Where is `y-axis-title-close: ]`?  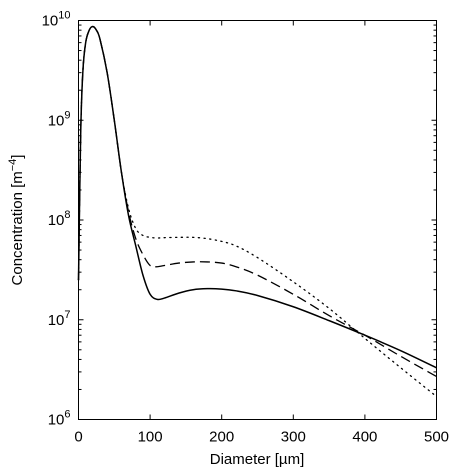
y-axis-title-close: ] is located at coordinates (17, 157).